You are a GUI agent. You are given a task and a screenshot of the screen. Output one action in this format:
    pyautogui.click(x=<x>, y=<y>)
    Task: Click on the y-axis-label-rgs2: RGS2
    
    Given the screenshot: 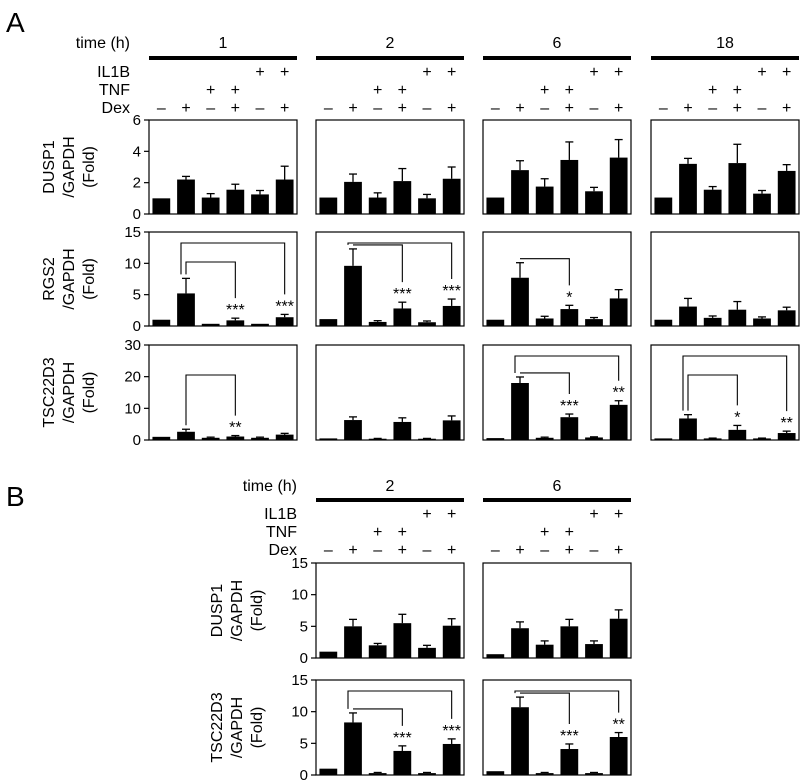 What is the action you would take?
    pyautogui.click(x=49, y=279)
    